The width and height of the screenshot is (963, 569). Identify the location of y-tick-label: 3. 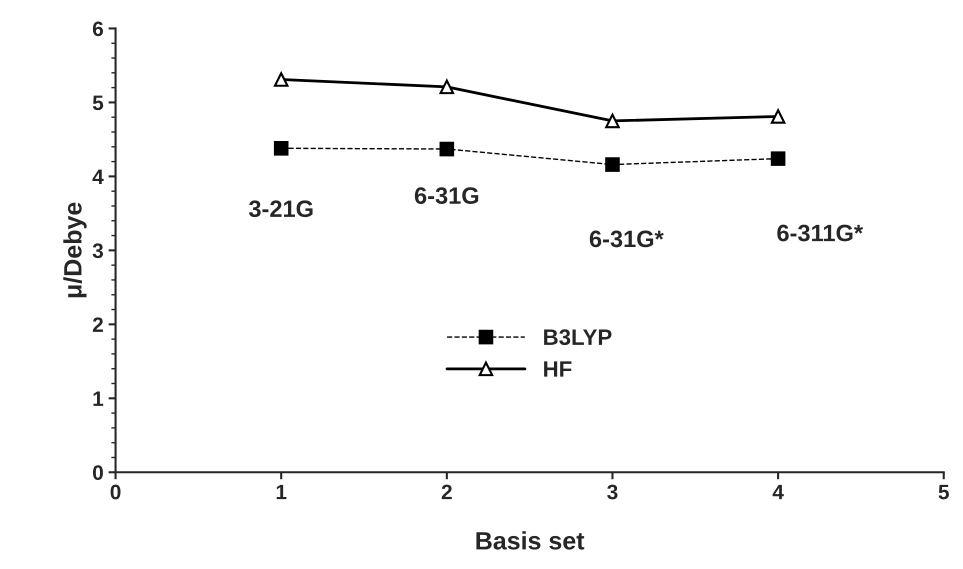
(98, 250).